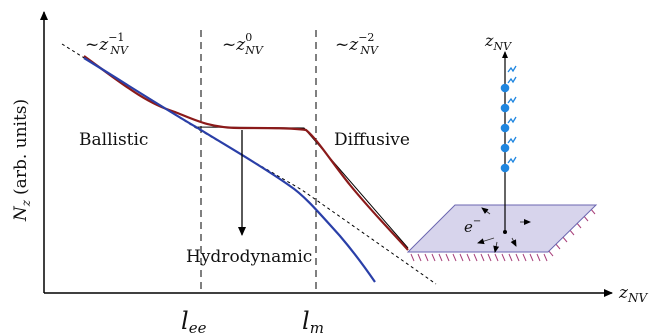  Describe the element at coordinates (357, 44) in the screenshot. I see `scaling-label-diffusive: ~z−2 NV` at that location.